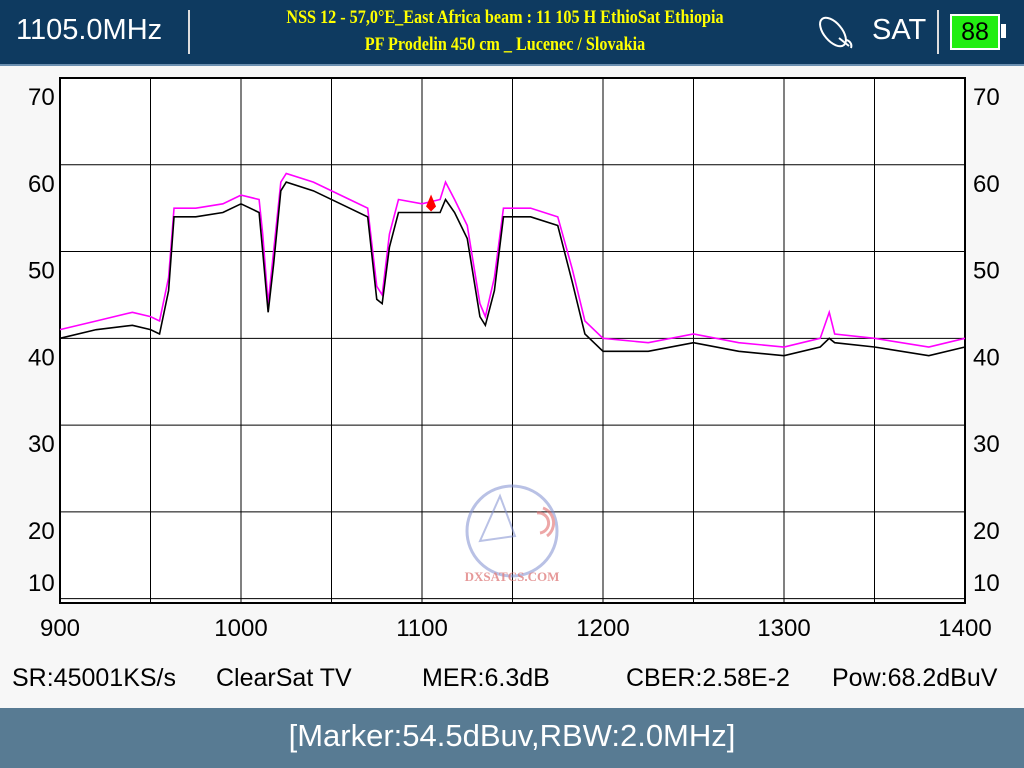 The image size is (1024, 768). Describe the element at coordinates (836, 32) in the screenshot. I see `satellite-dish-icon` at that location.